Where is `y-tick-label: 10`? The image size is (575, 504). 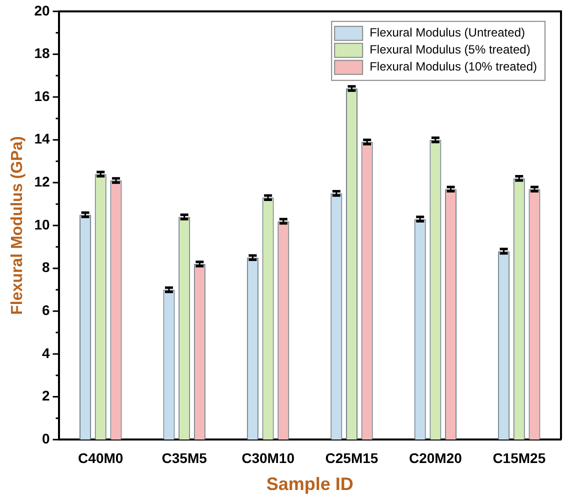
y-tick-label: 10 is located at coordinates (42, 224).